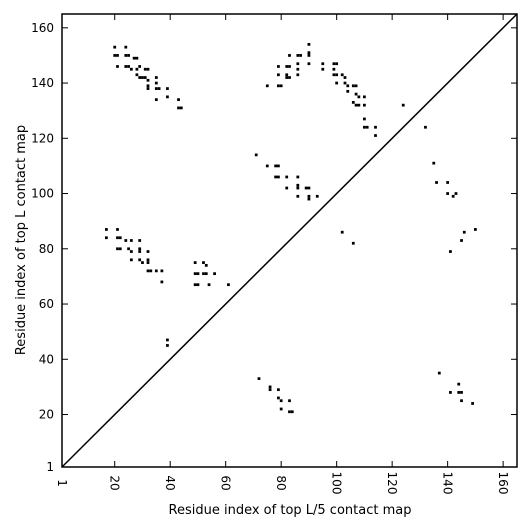  I want to click on y-tick-label: 40, so click(46, 359).